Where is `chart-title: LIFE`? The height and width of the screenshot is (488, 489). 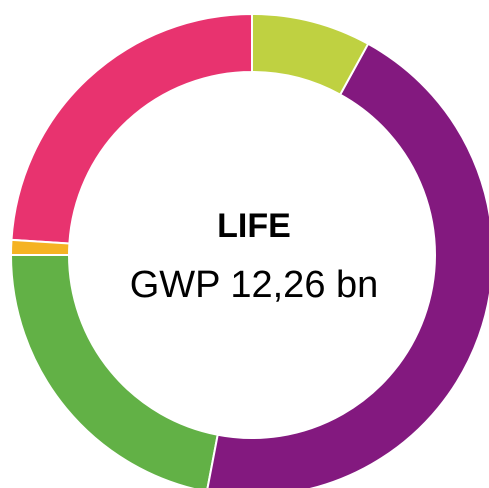
chart-title: LIFE is located at coordinates (254, 226).